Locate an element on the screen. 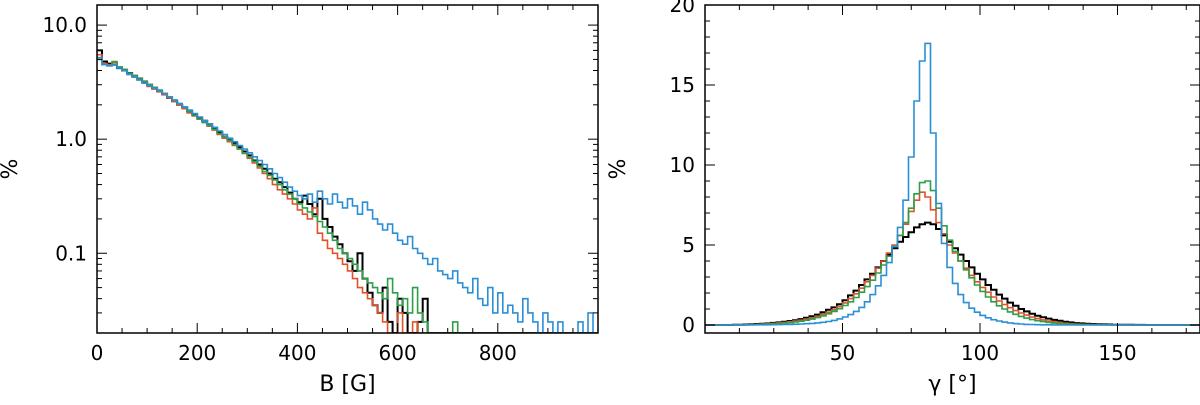 This screenshot has width=1200, height=405. x-tick-label: 100 is located at coordinates (980, 353).